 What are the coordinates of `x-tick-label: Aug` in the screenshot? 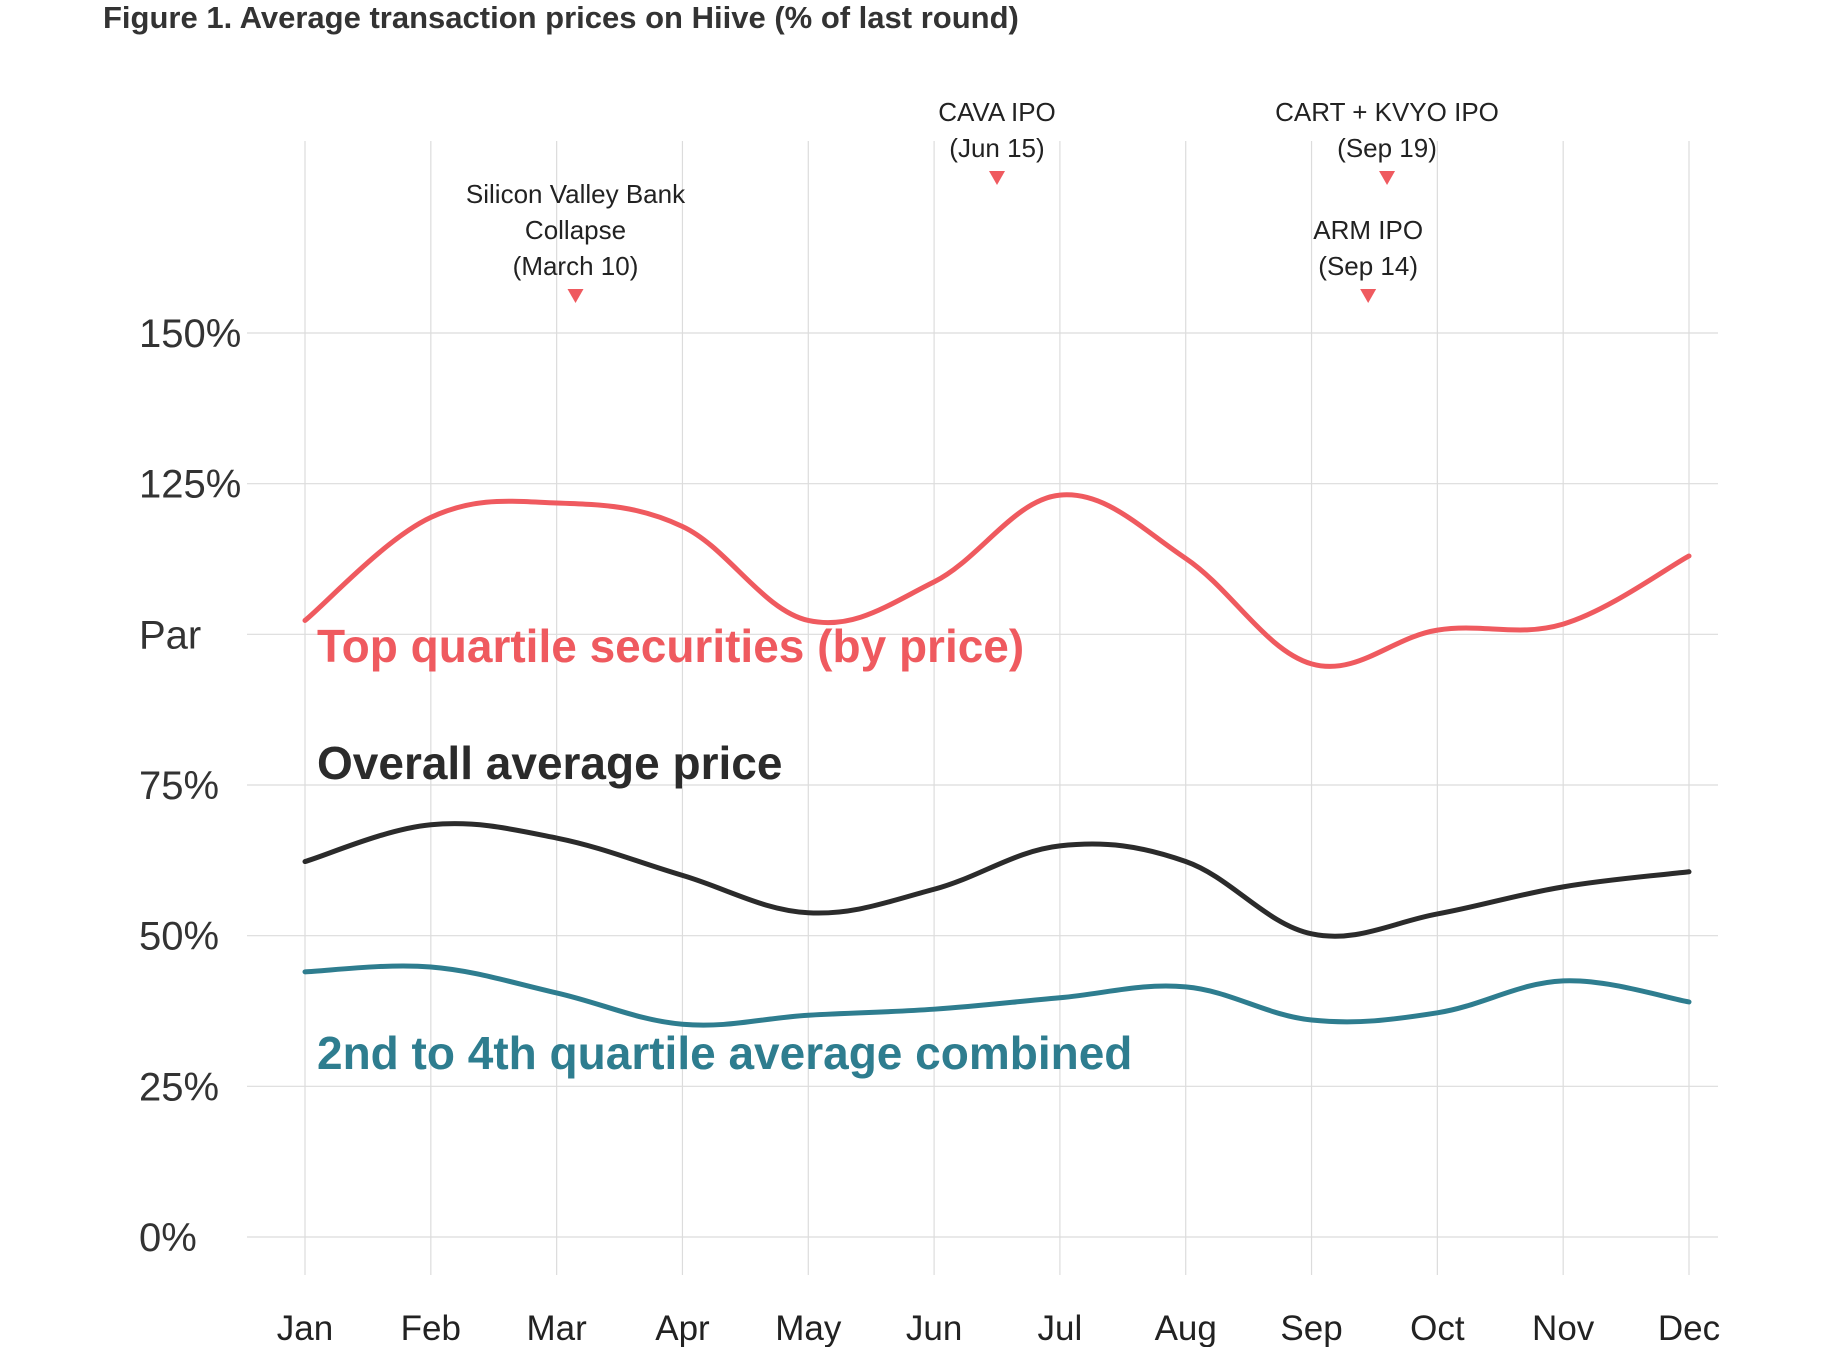 It's located at (1186, 1328).